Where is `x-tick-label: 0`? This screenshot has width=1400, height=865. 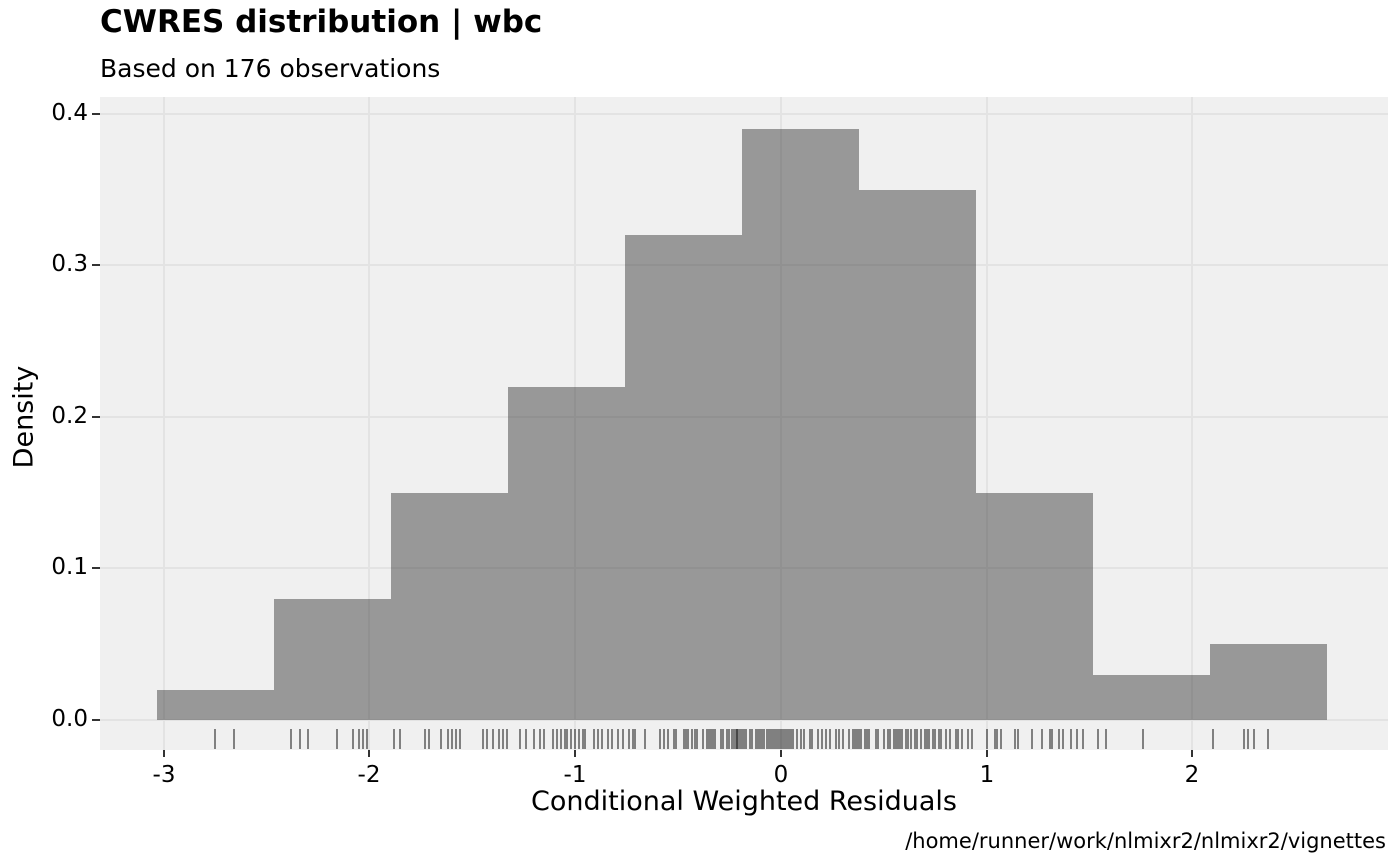 x-tick-label: 0 is located at coordinates (781, 775).